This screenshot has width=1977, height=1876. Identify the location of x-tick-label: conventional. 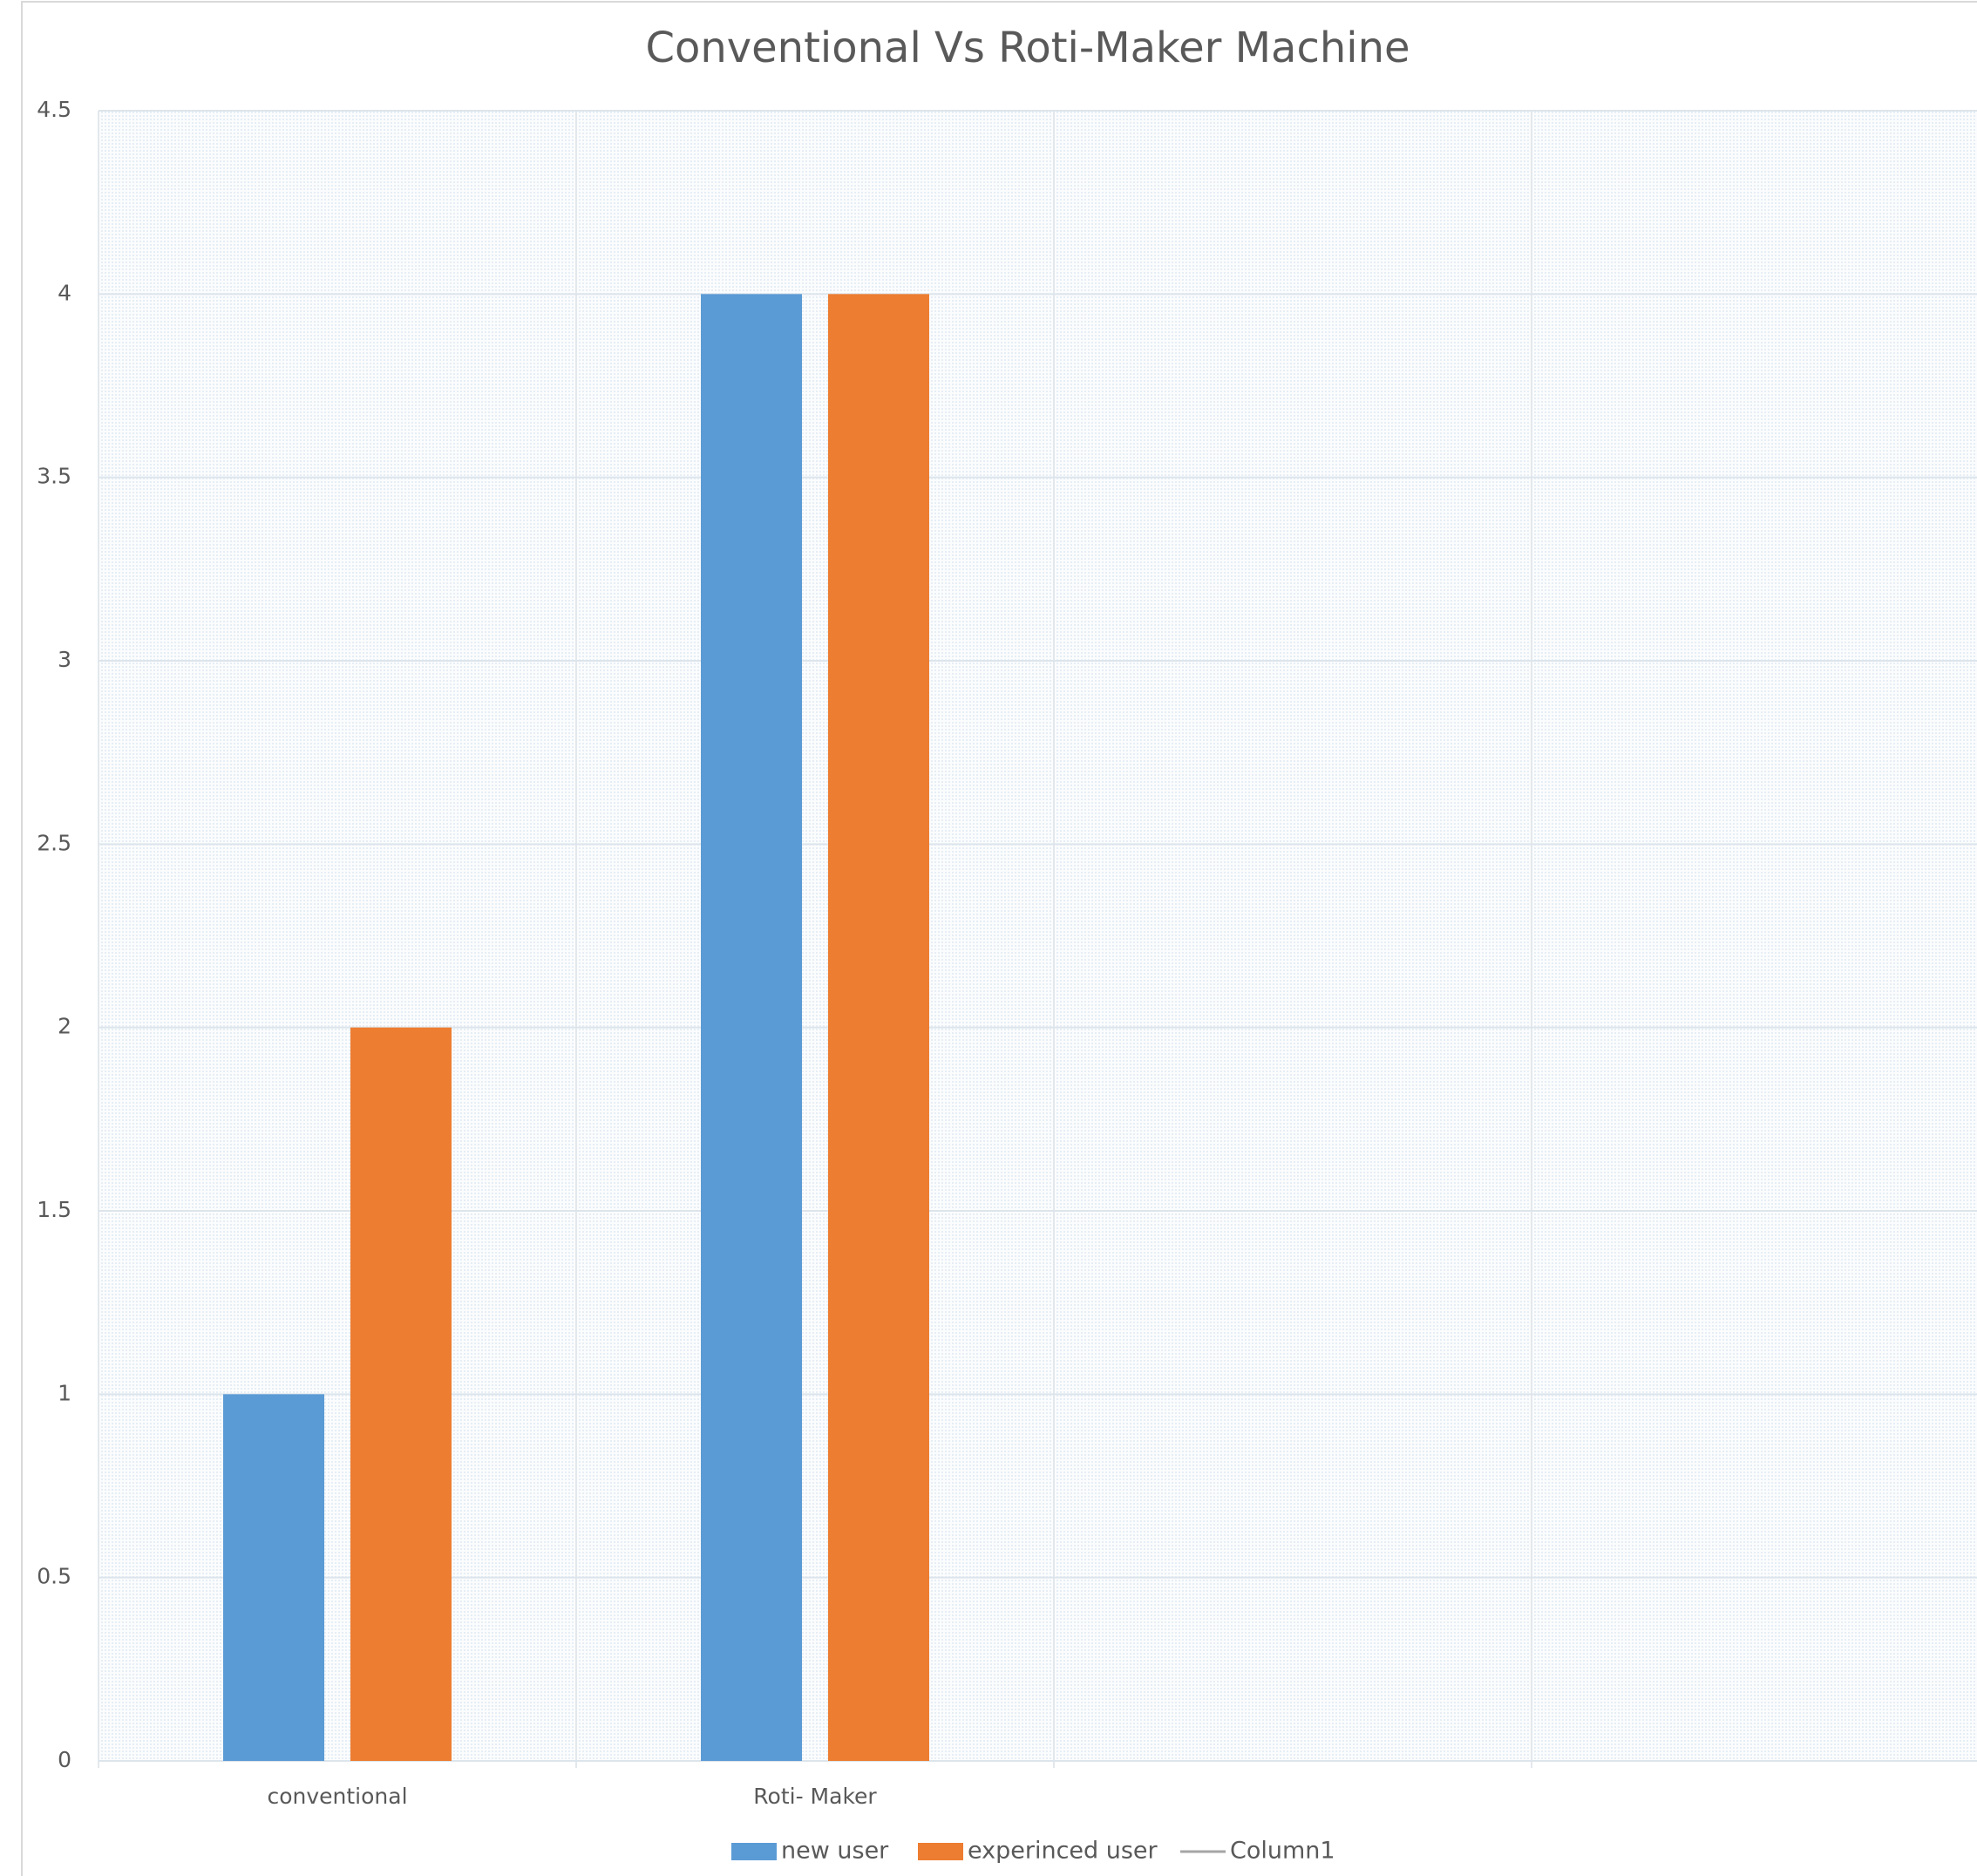
(337, 1796).